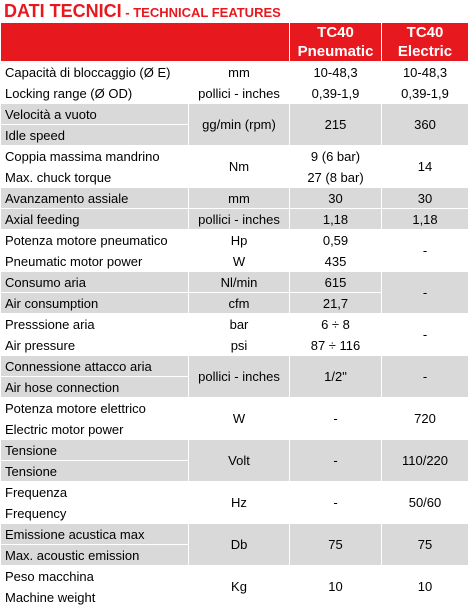 The width and height of the screenshot is (468, 608). What do you see at coordinates (95, 387) in the screenshot?
I see `row-label: Air hose connection` at bounding box center [95, 387].